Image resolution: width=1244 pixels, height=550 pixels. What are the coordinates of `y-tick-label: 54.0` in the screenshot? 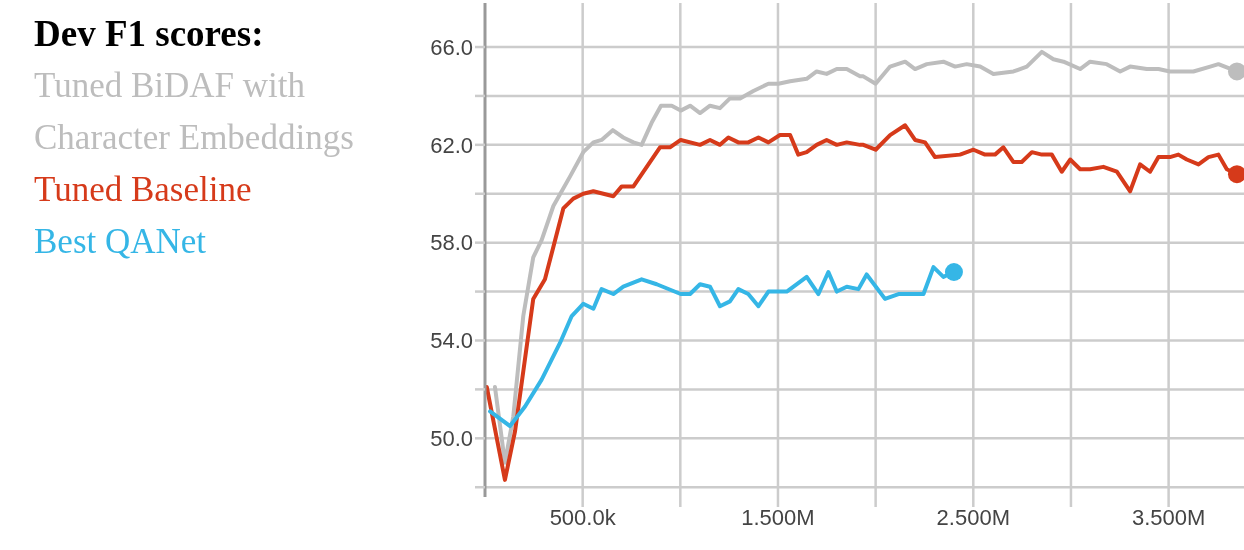 It's located at (451, 341).